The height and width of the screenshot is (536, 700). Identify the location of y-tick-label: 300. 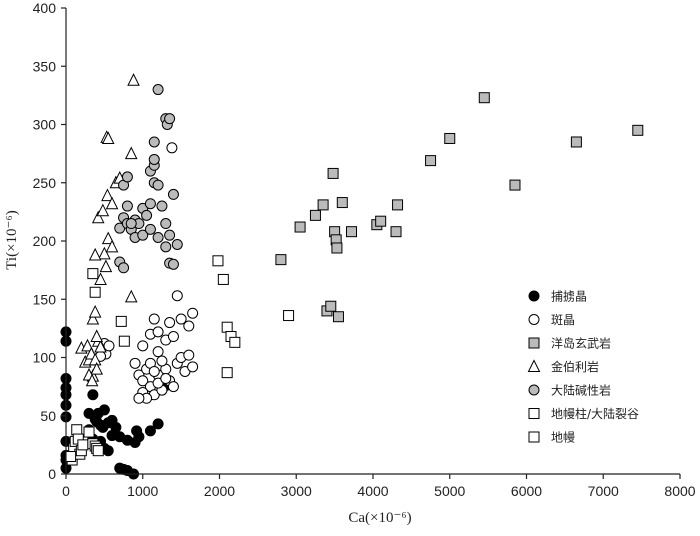
(45, 125).